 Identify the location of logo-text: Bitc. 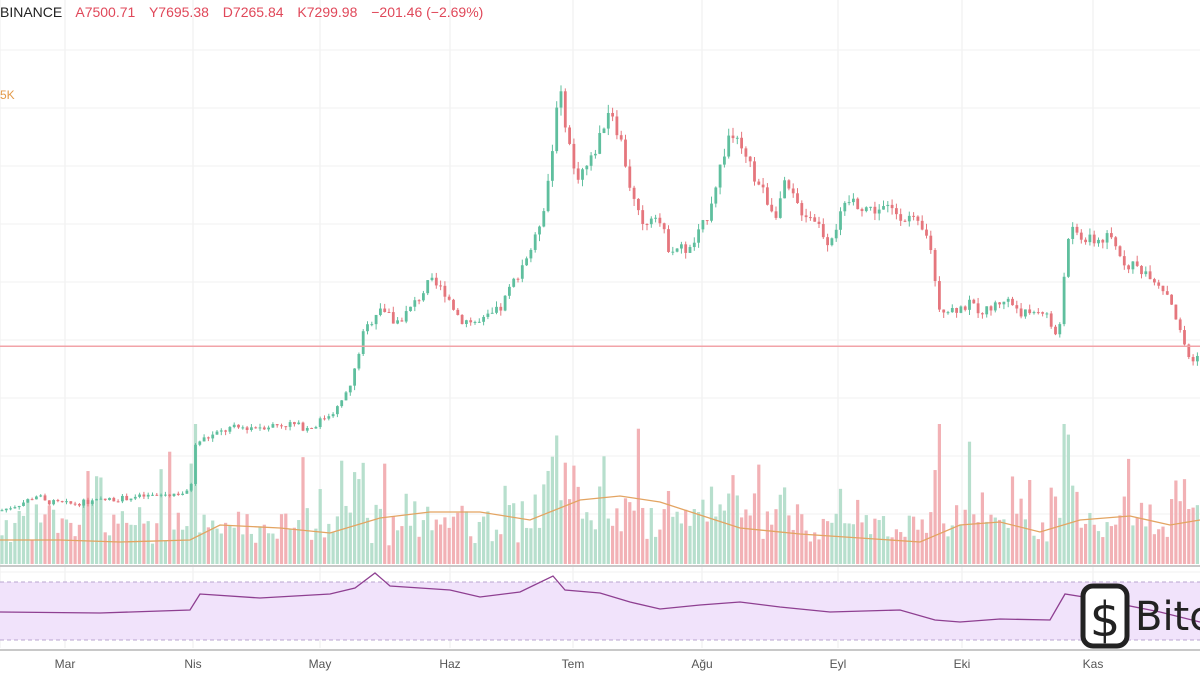
(1167, 617).